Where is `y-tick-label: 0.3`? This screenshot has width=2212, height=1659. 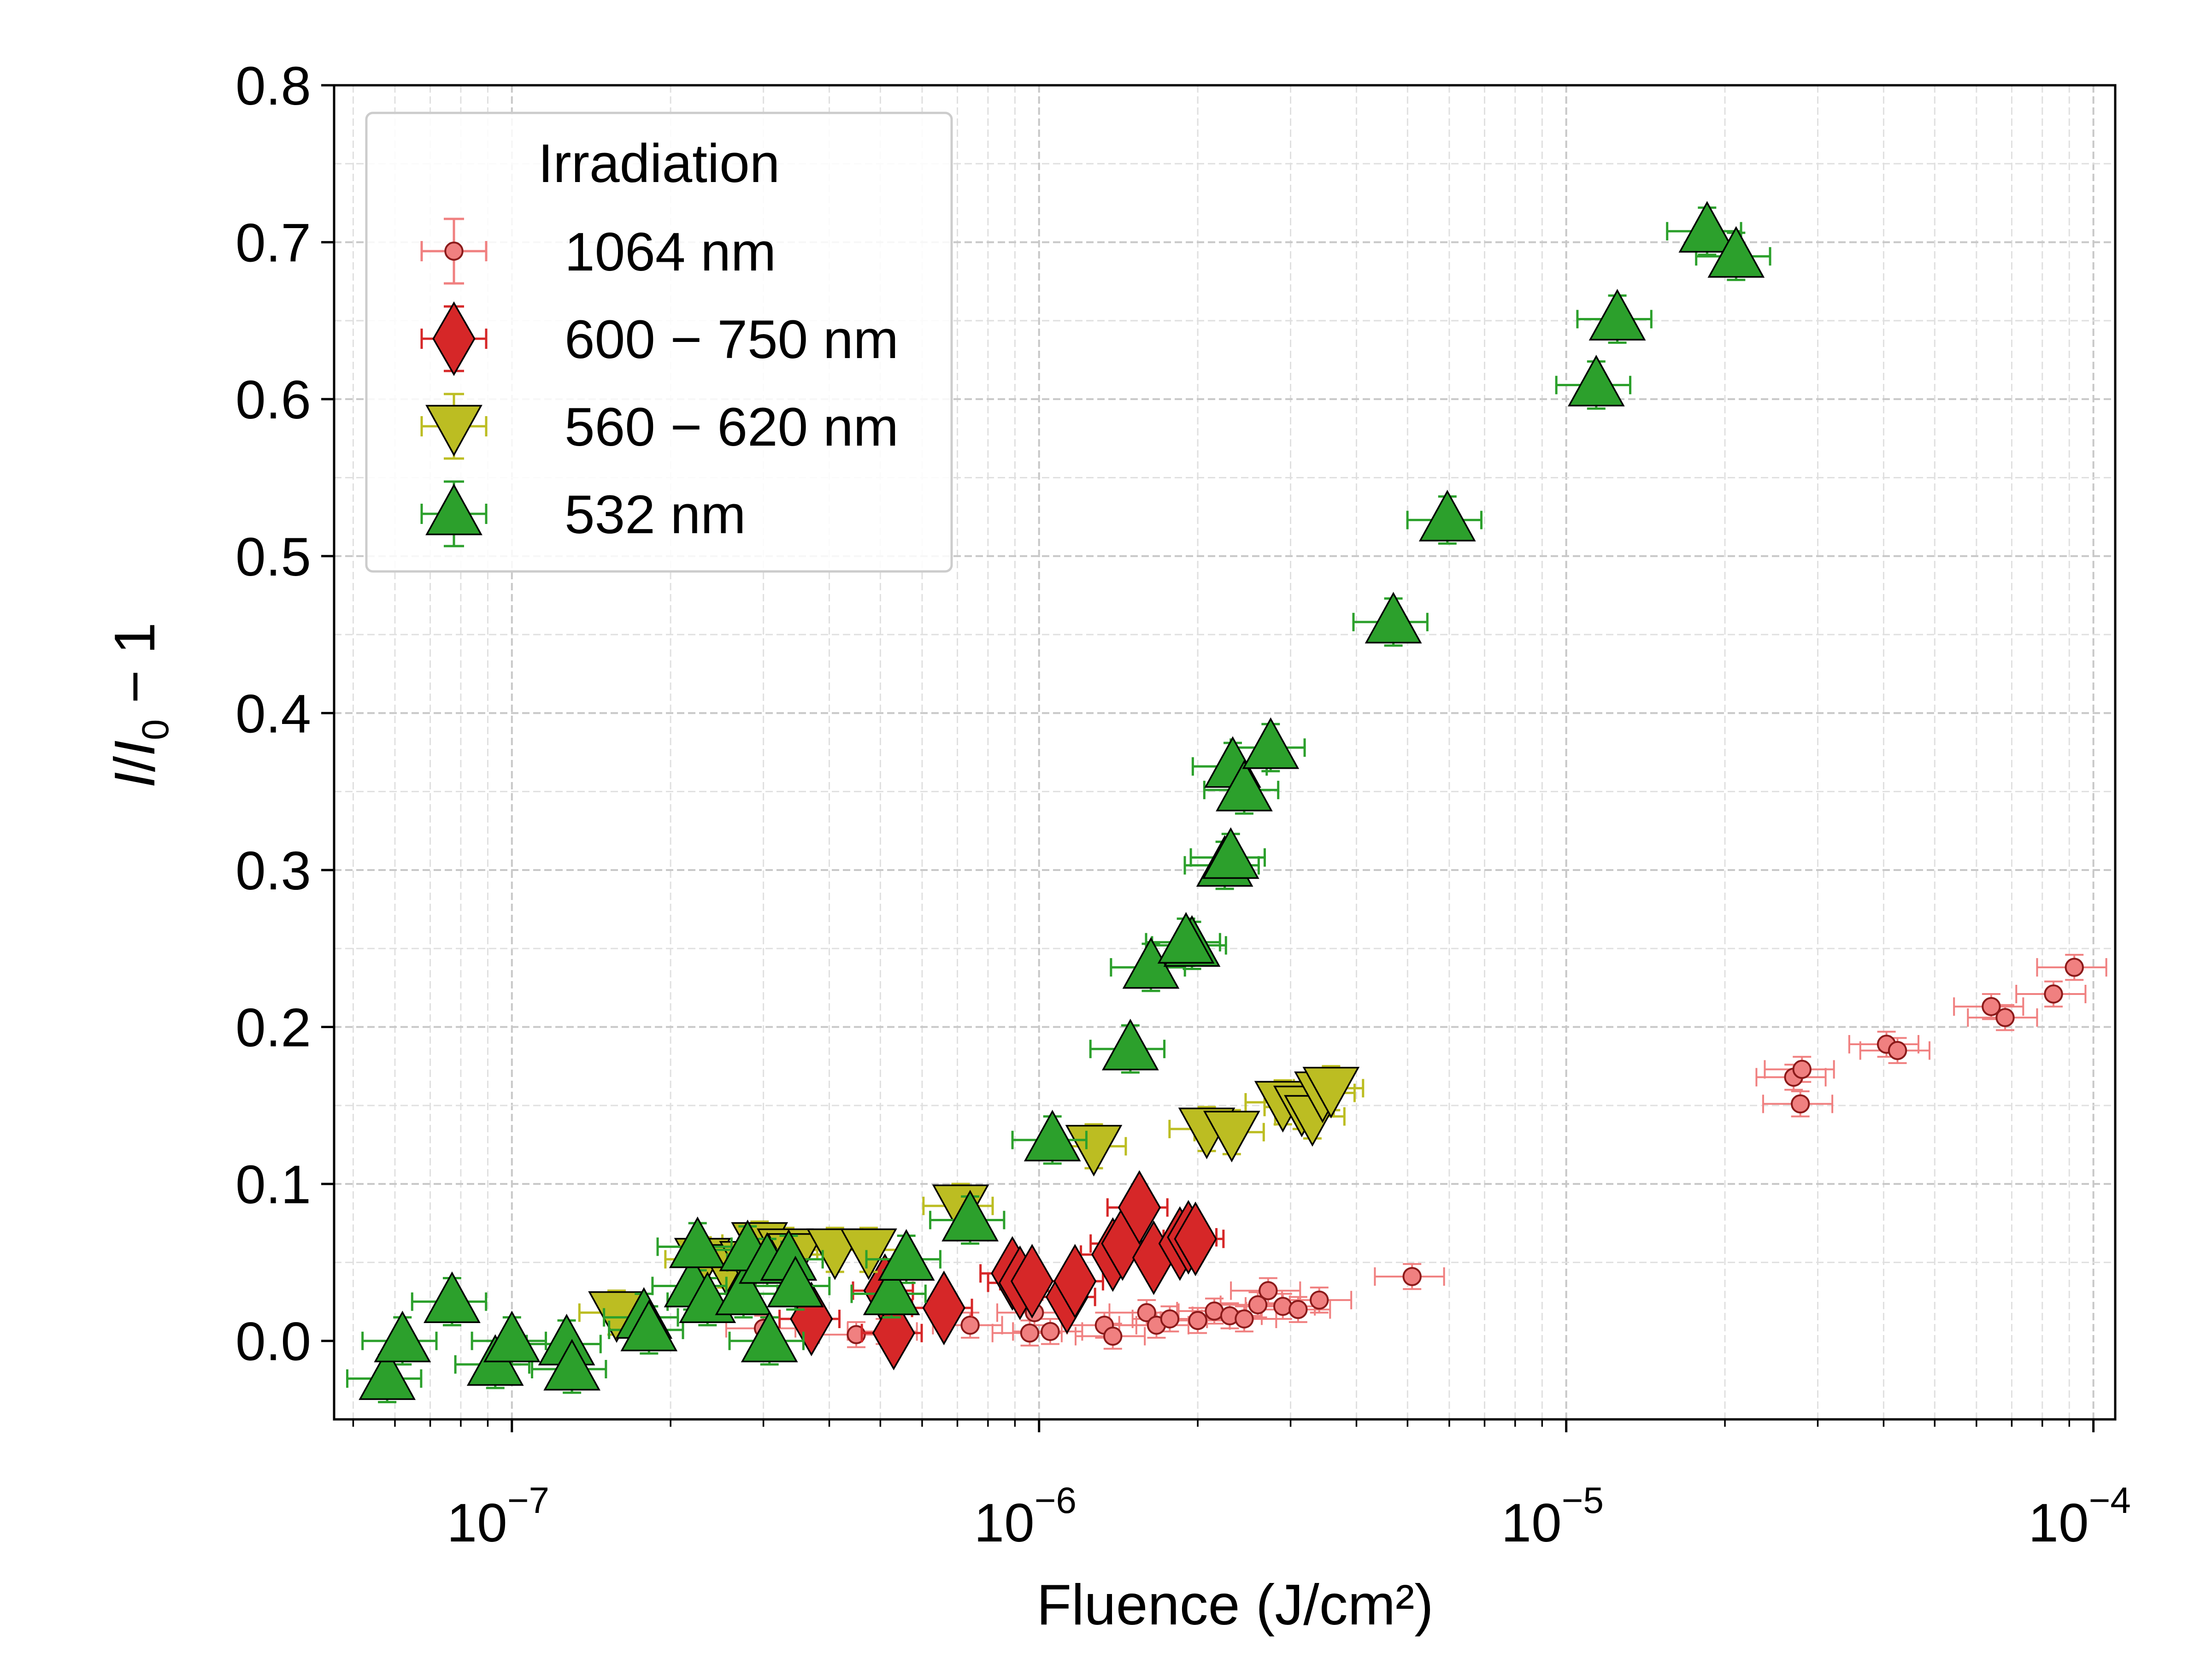
y-tick-label: 0.3 is located at coordinates (273, 871).